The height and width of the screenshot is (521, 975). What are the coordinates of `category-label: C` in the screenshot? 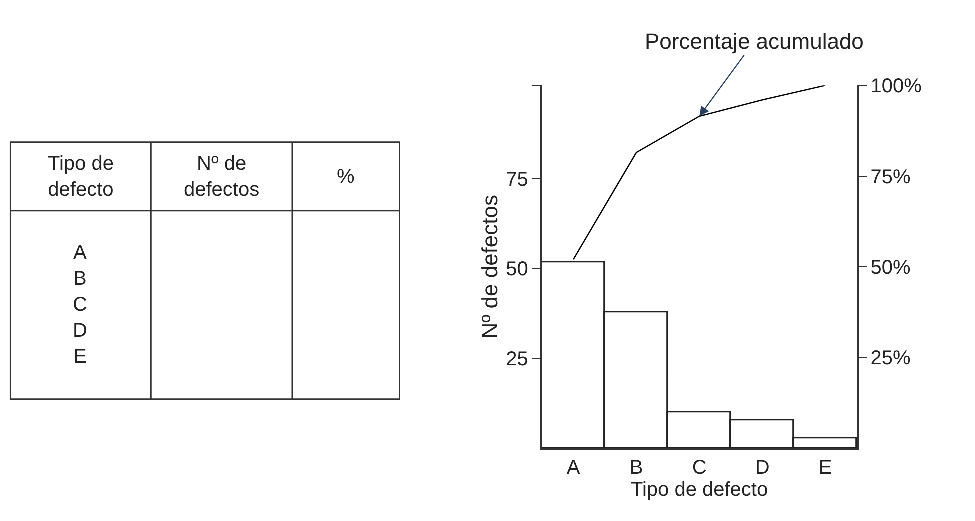 It's located at (80, 305).